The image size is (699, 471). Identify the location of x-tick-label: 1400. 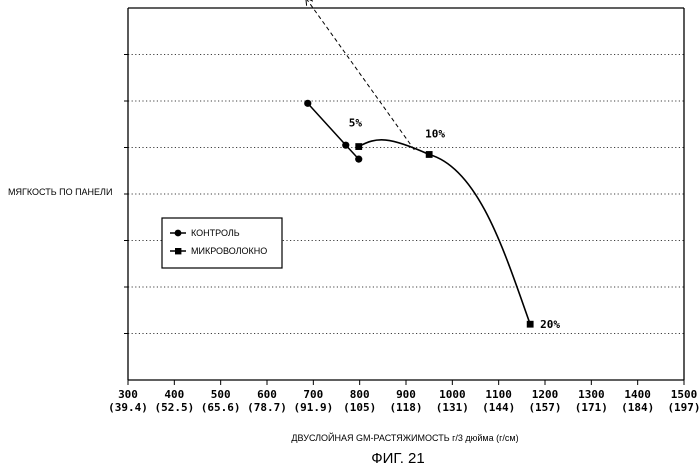
(637, 394).